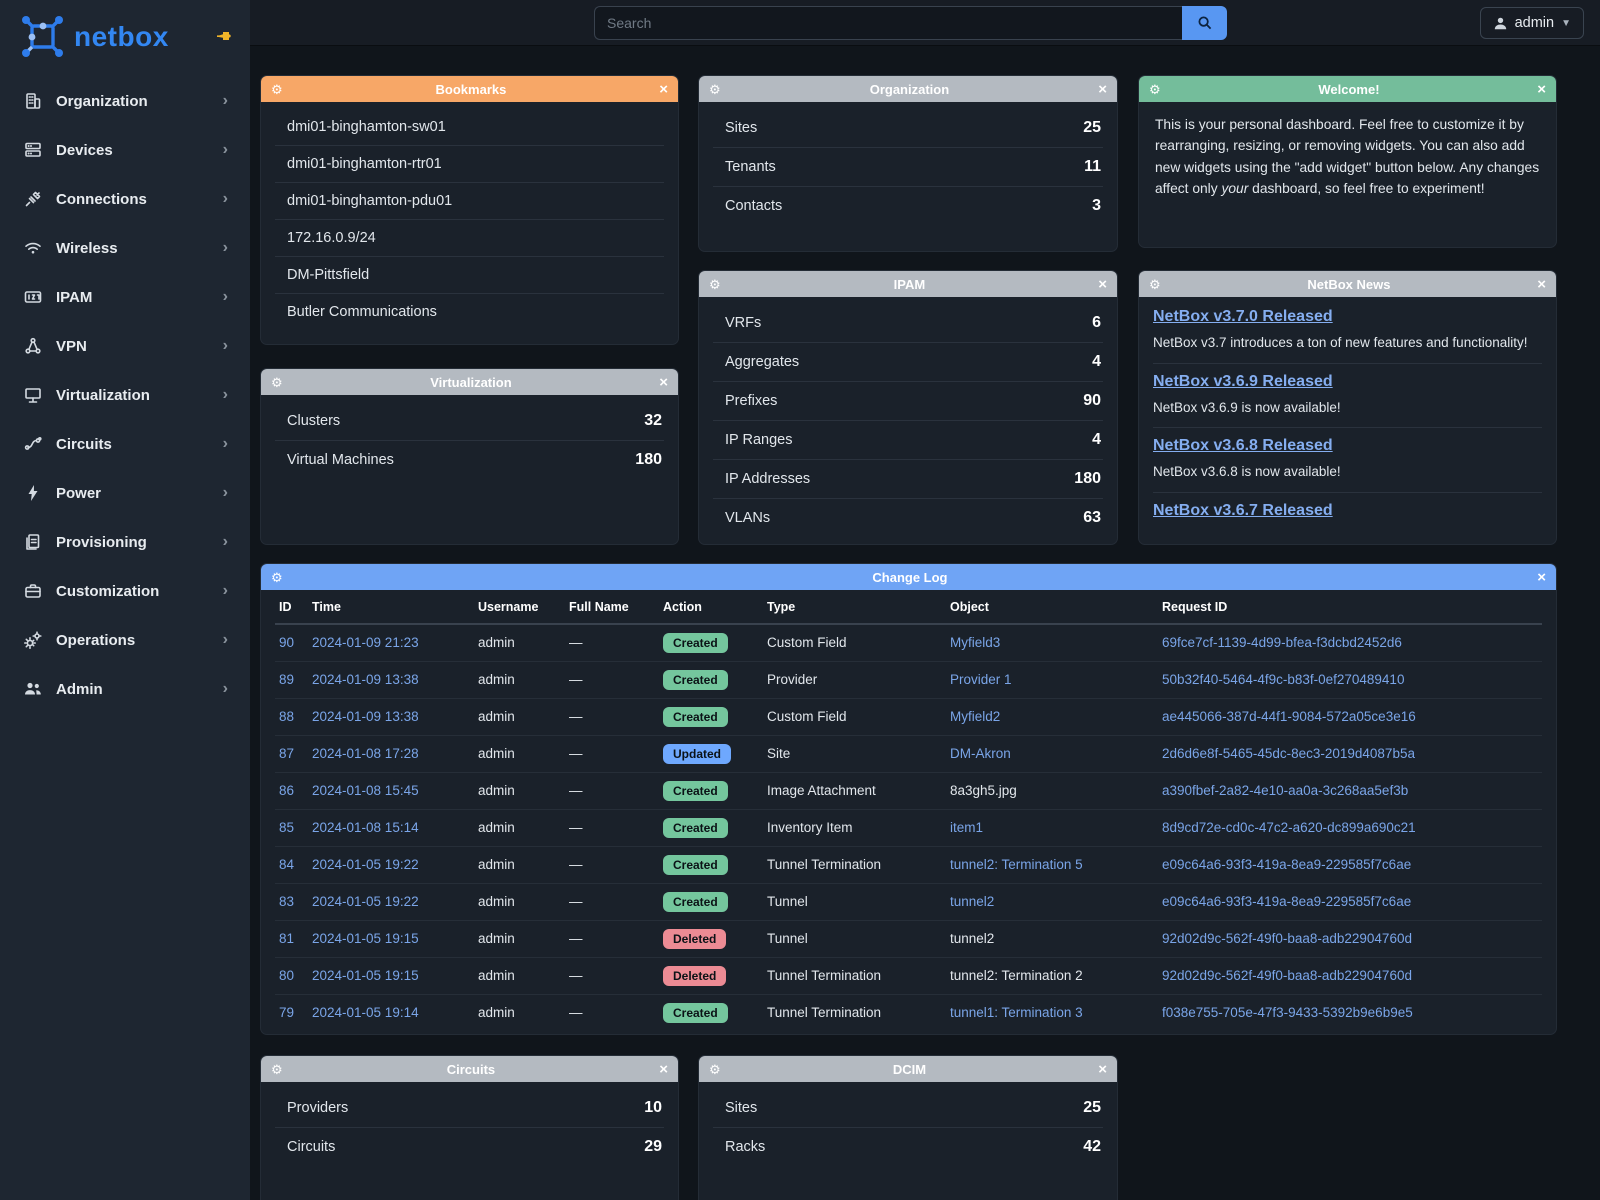 The height and width of the screenshot is (1200, 1600). I want to click on request-id-link: 2d6d6e8f-5465-45dc-8ec3-2019d4087b5a, so click(1288, 753).